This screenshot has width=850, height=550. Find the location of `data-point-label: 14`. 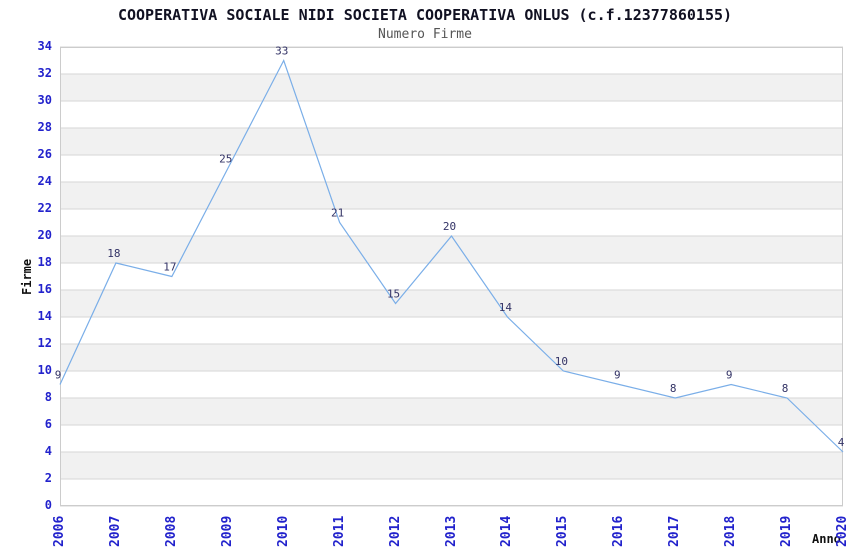

data-point-label: 14 is located at coordinates (506, 307).